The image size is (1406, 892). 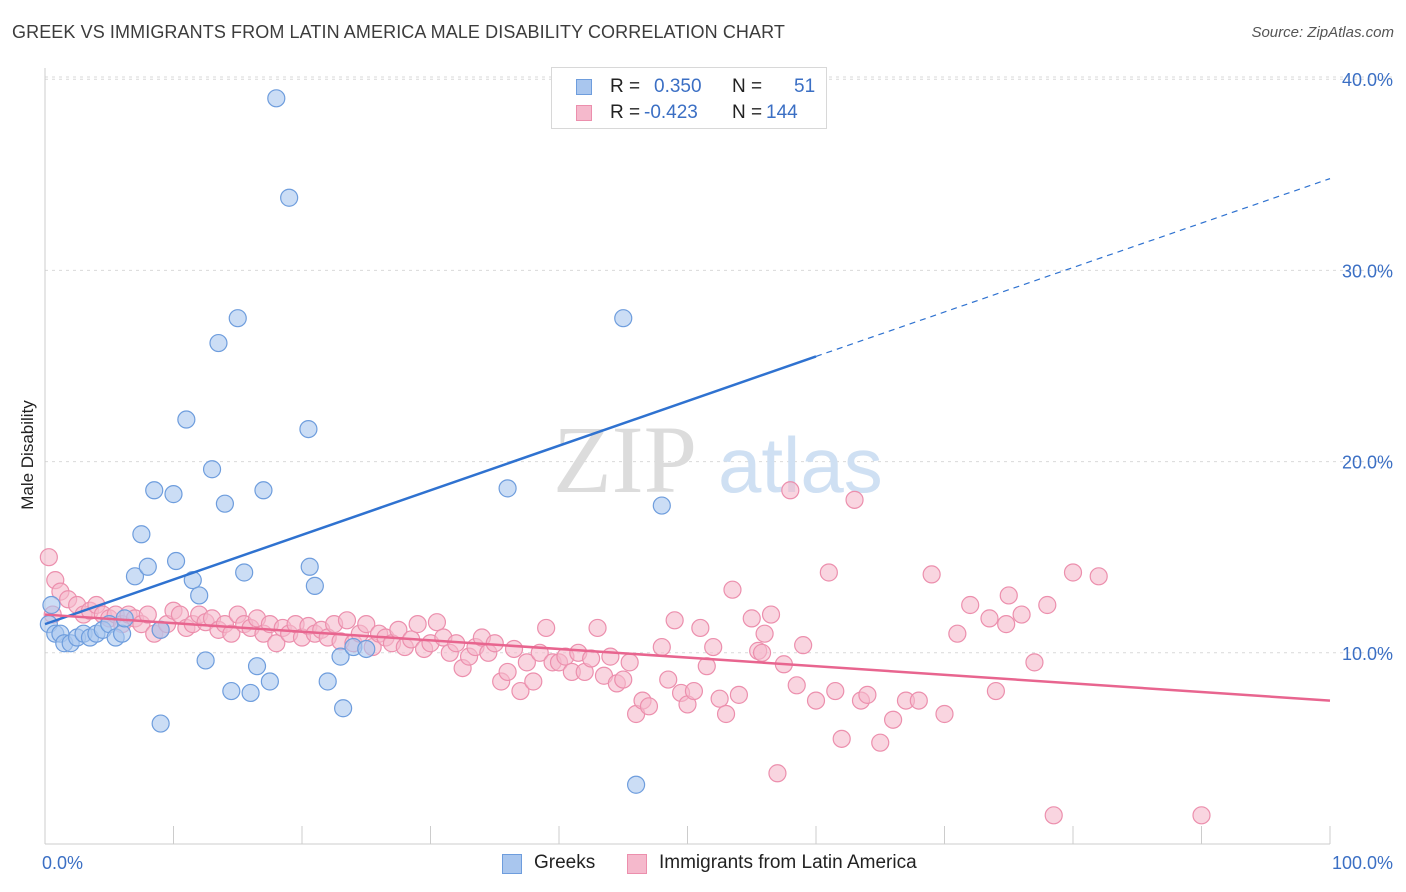 I want to click on greeks-trend-extension, so click(x=1073, y=268).